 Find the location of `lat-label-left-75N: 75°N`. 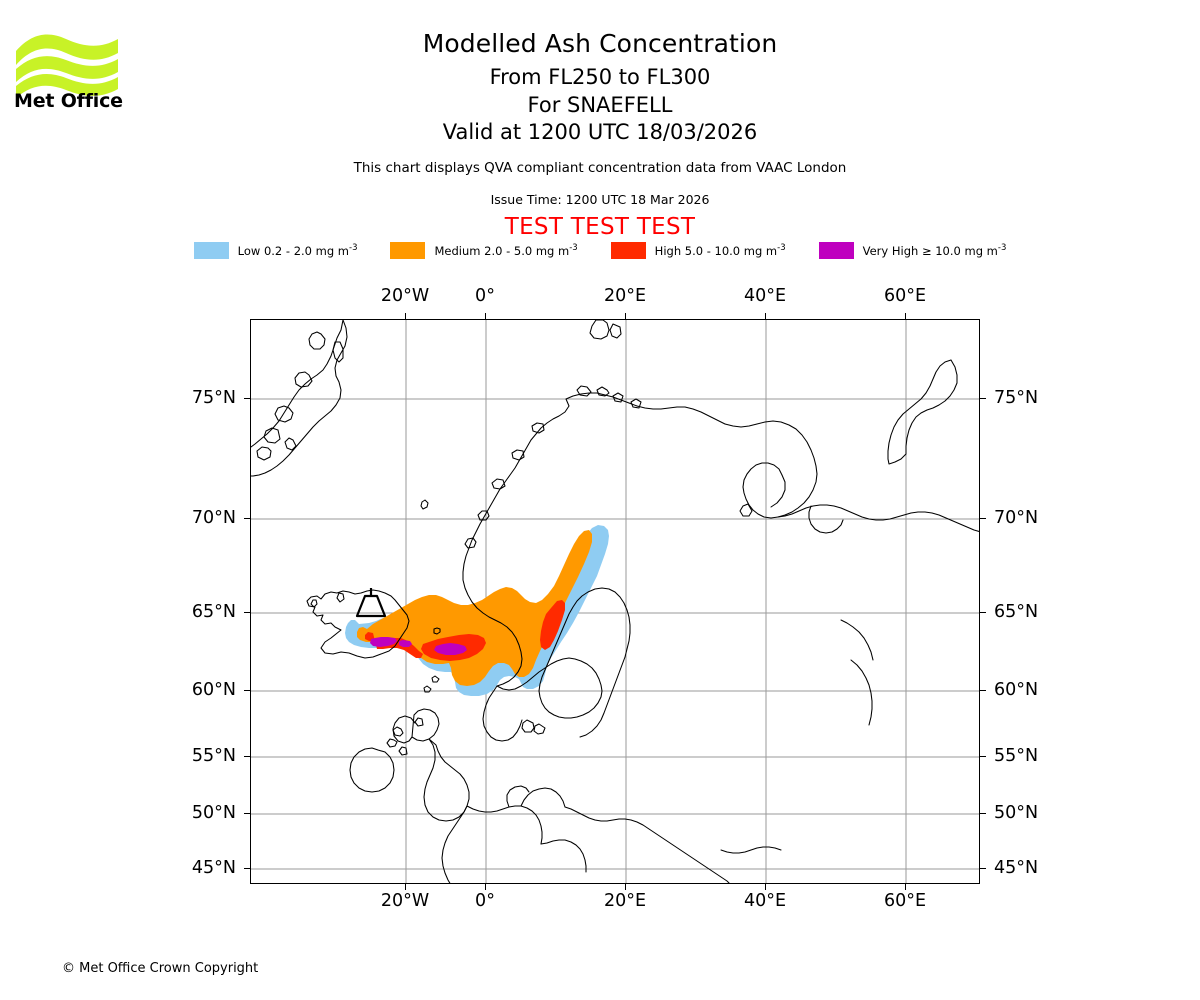

lat-label-left-75N: 75°N is located at coordinates (213, 398).